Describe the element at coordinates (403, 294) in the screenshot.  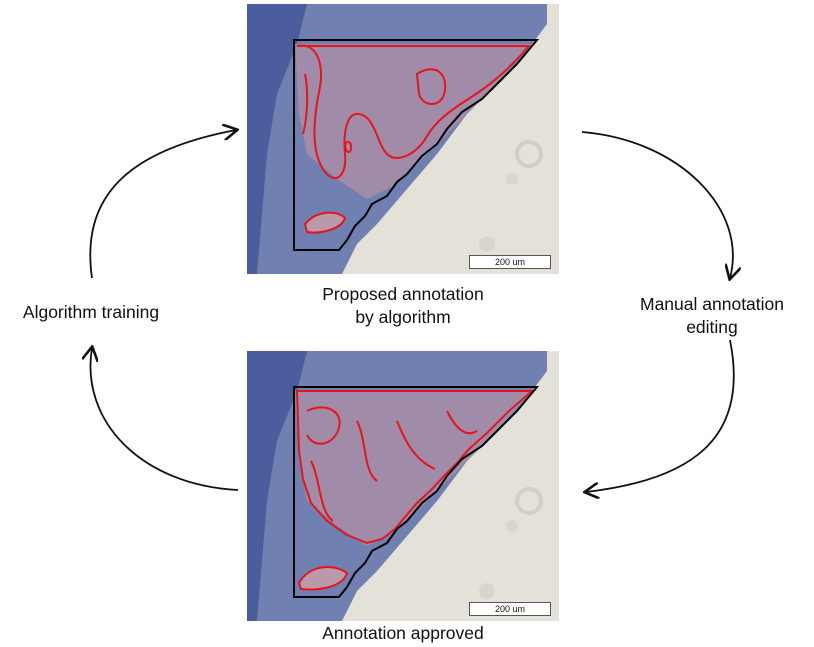
I see `caption-line: Proposed annotation` at that location.